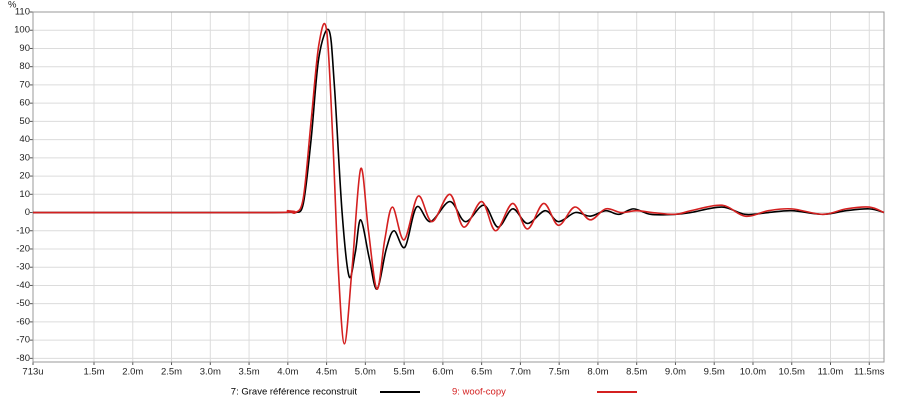  What do you see at coordinates (23, 358) in the screenshot?
I see `y-tick-label: -80` at bounding box center [23, 358].